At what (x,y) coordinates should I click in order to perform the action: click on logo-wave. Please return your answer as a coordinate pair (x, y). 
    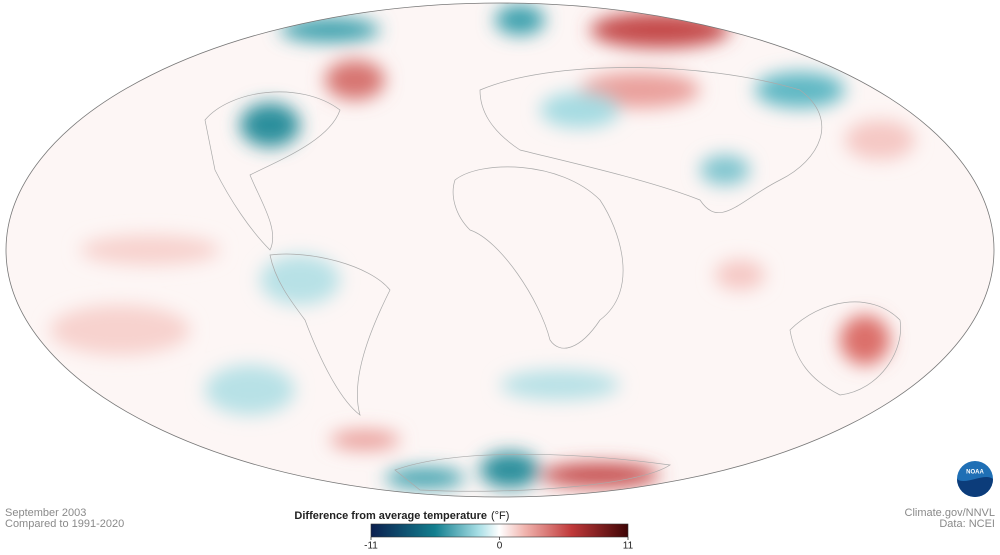
    Looking at the image, I should click on (975, 486).